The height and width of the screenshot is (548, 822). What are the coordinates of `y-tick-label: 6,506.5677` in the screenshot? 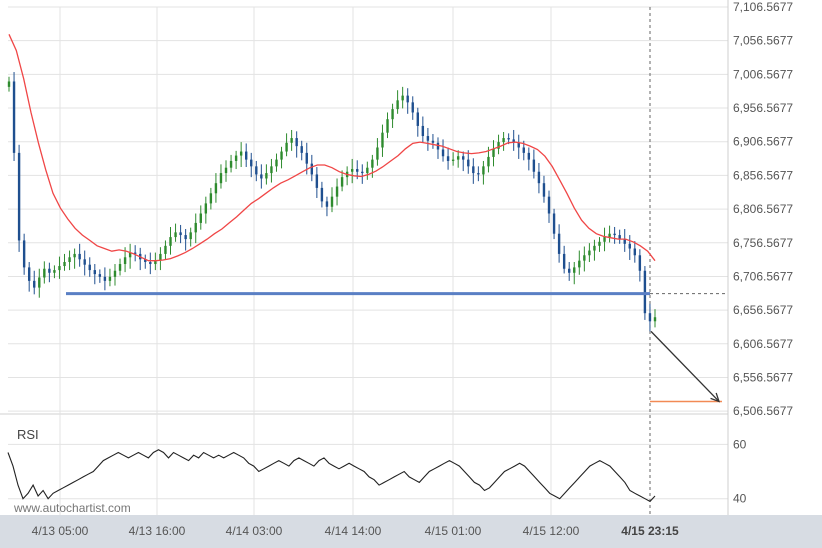 It's located at (763, 411).